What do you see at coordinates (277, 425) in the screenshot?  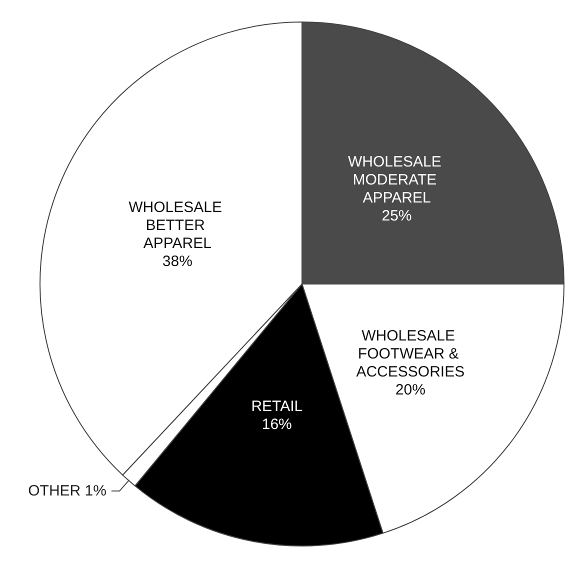 I see `data-label: 16%` at bounding box center [277, 425].